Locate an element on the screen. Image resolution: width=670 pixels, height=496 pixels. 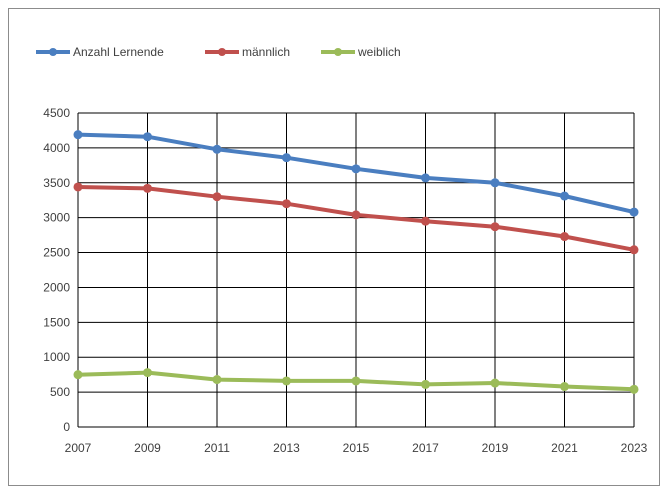
y-tick-label: 1000 is located at coordinates (56, 357).